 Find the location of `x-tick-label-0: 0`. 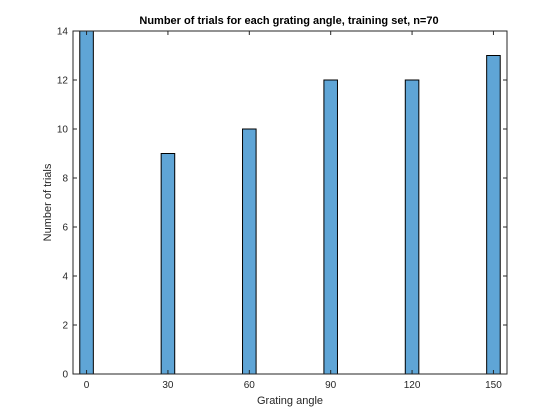

x-tick-label-0: 0 is located at coordinates (87, 385).